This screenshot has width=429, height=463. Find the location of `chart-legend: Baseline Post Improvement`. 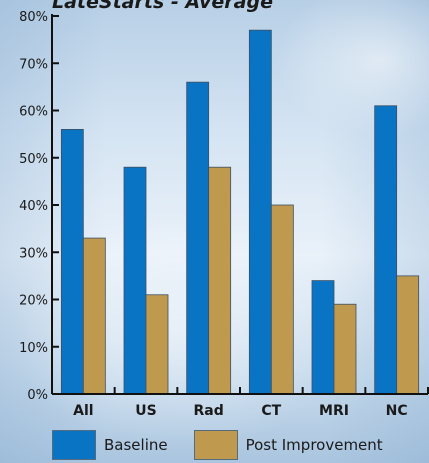

chart-legend: Baseline Post Improvement is located at coordinates (230, 445).